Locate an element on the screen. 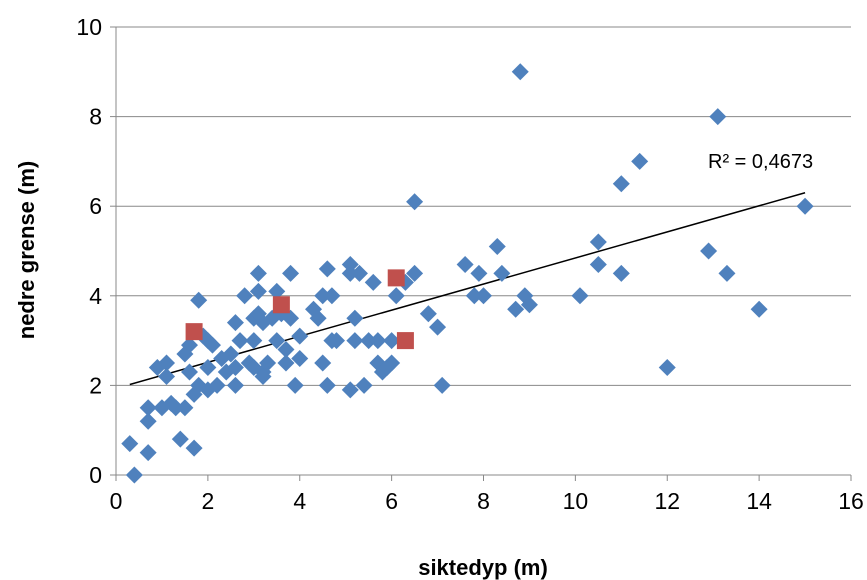 This screenshot has width=867, height=580. x-tick-label-12: 12 is located at coordinates (667, 501).